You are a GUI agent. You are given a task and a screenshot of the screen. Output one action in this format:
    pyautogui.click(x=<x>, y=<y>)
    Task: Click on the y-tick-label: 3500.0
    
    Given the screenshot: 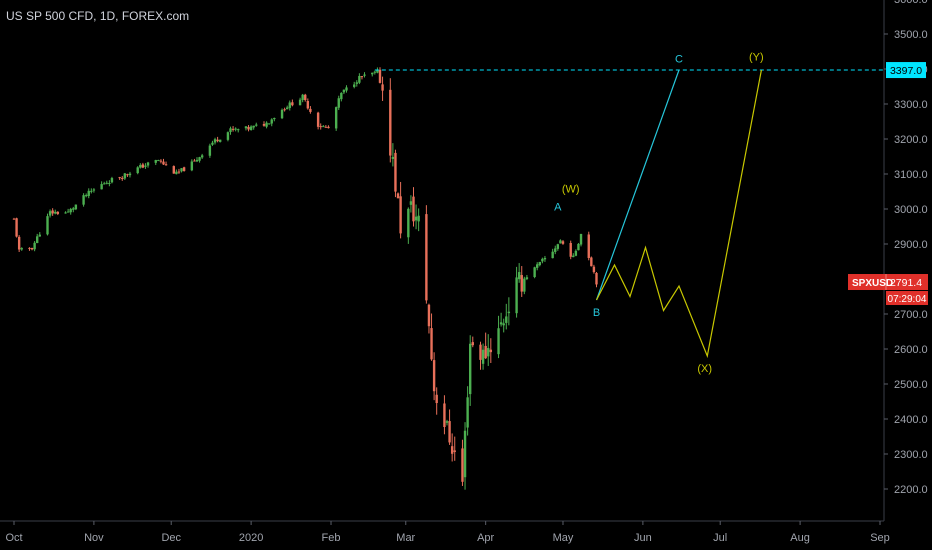 What is the action you would take?
    pyautogui.click(x=911, y=35)
    